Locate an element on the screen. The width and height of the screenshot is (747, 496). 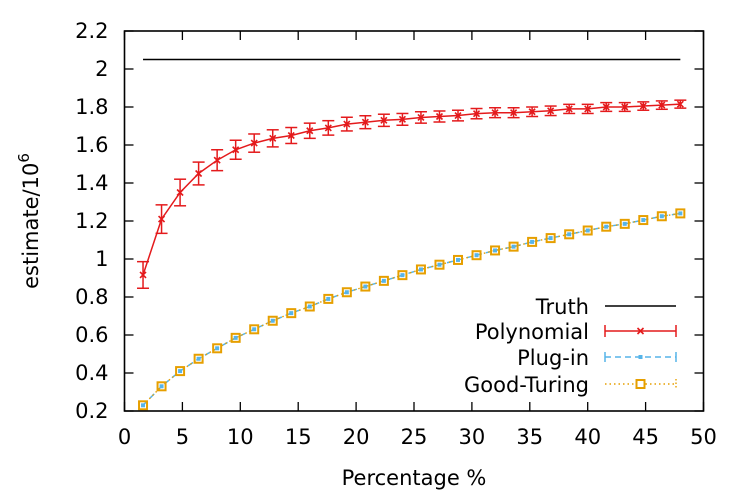
y-tick-label: 1.6 is located at coordinates (91, 145).